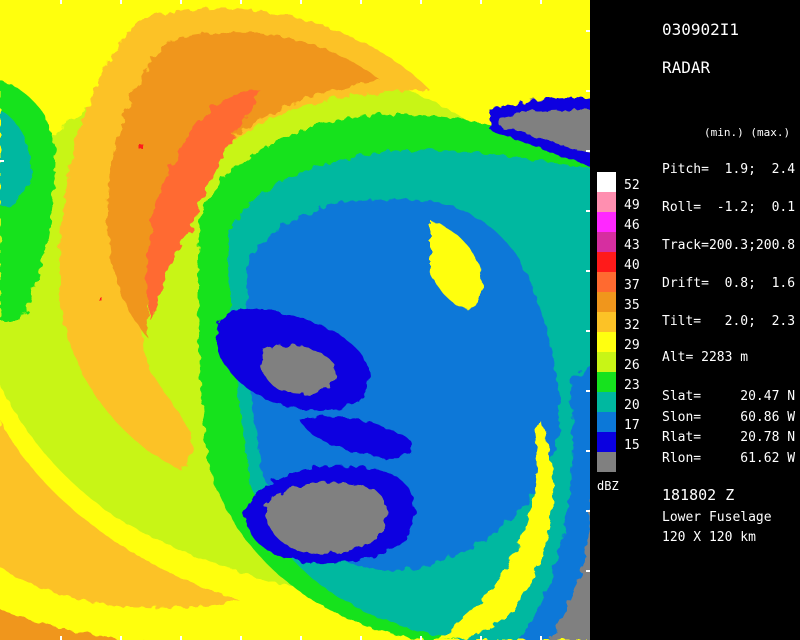  I want to click on slon-readout: Slon= 60.86 W, so click(729, 417).